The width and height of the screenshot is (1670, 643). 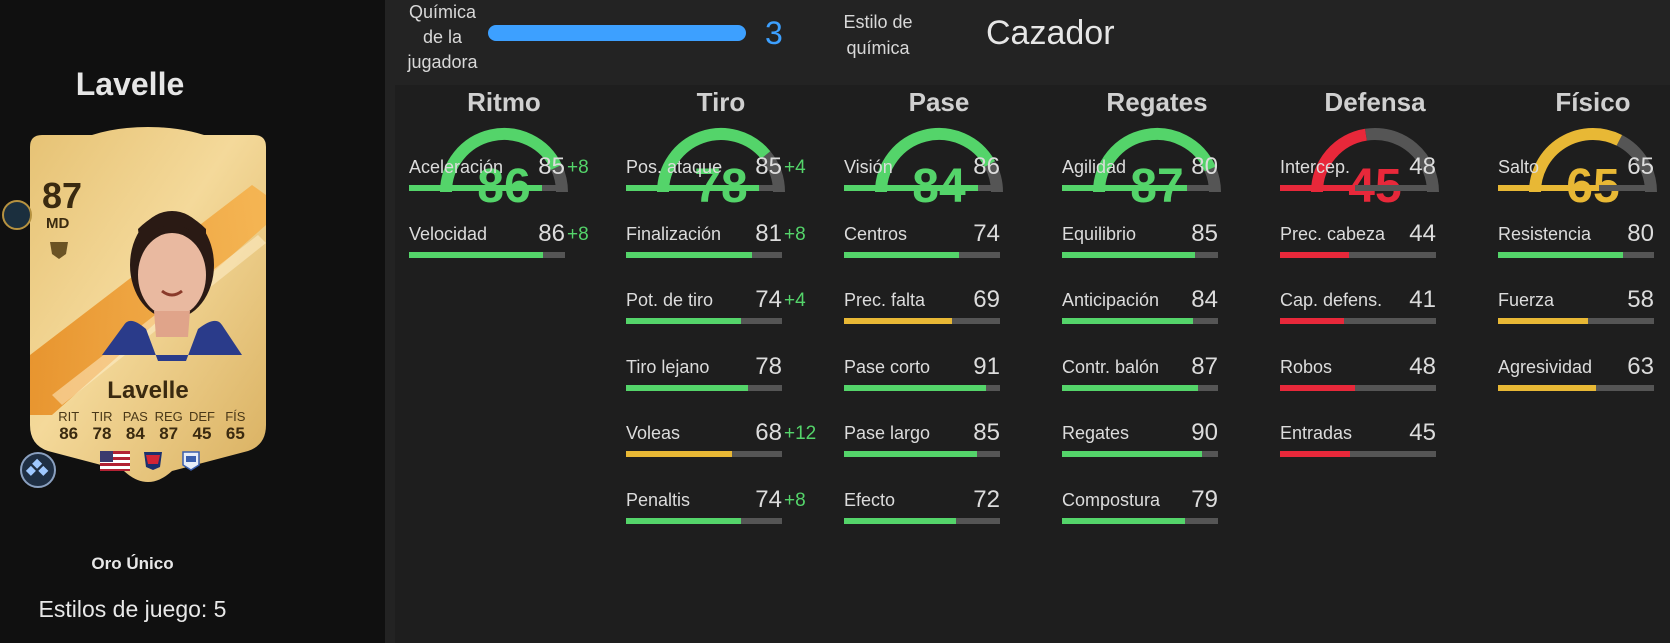 I want to click on sub-attribute-row: Prec. falta 69, so click(x=929, y=313).